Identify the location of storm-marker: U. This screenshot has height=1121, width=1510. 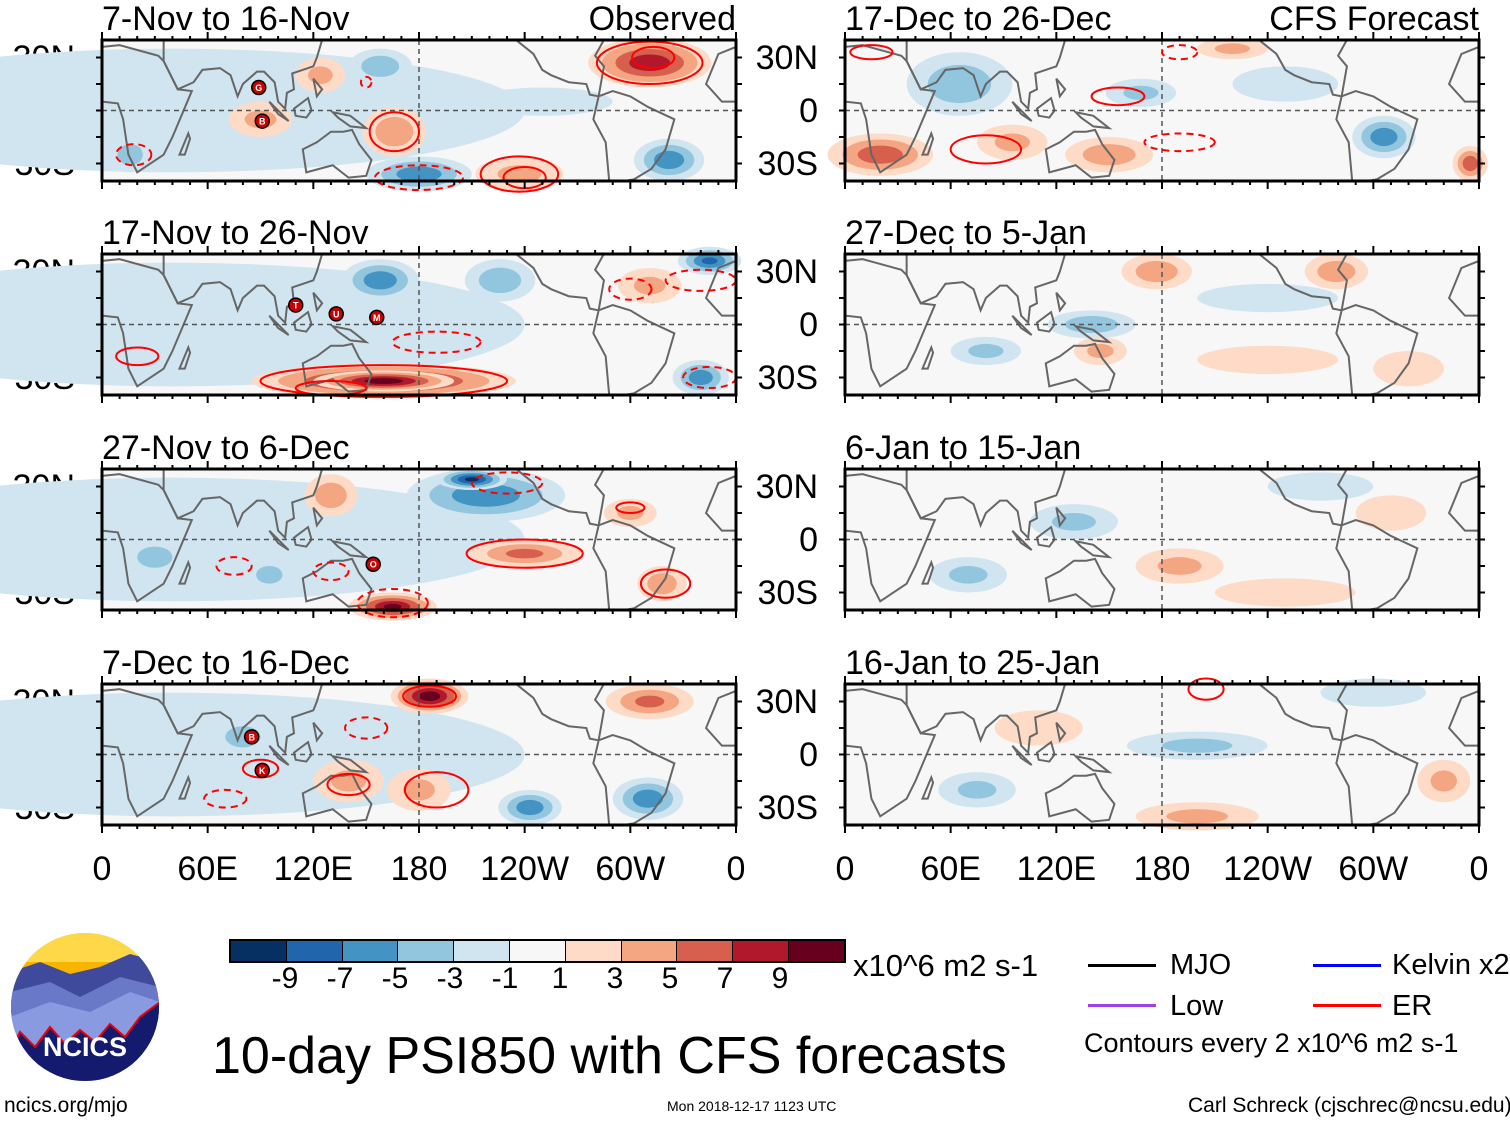
(336, 314).